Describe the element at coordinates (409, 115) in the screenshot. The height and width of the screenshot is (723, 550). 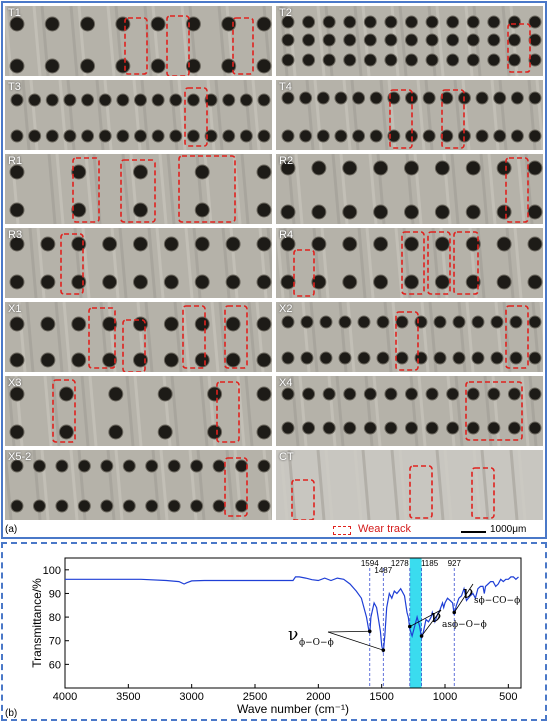
I see `micrograph-tile: T4` at that location.